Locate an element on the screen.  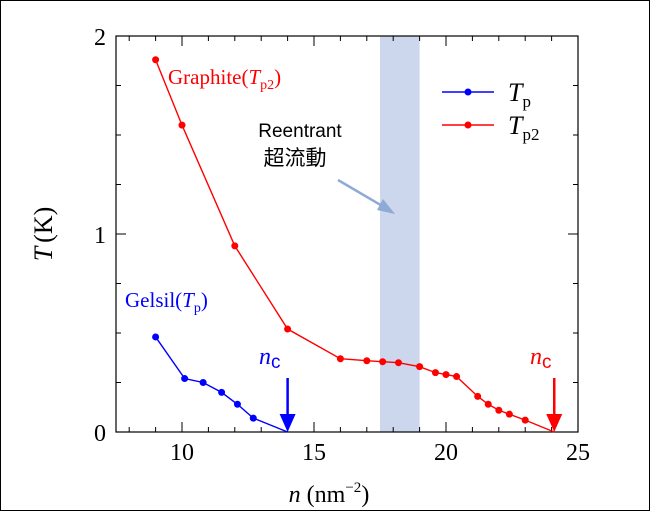
graphite-annotation: Graphite(Tp2) is located at coordinates (224, 79).